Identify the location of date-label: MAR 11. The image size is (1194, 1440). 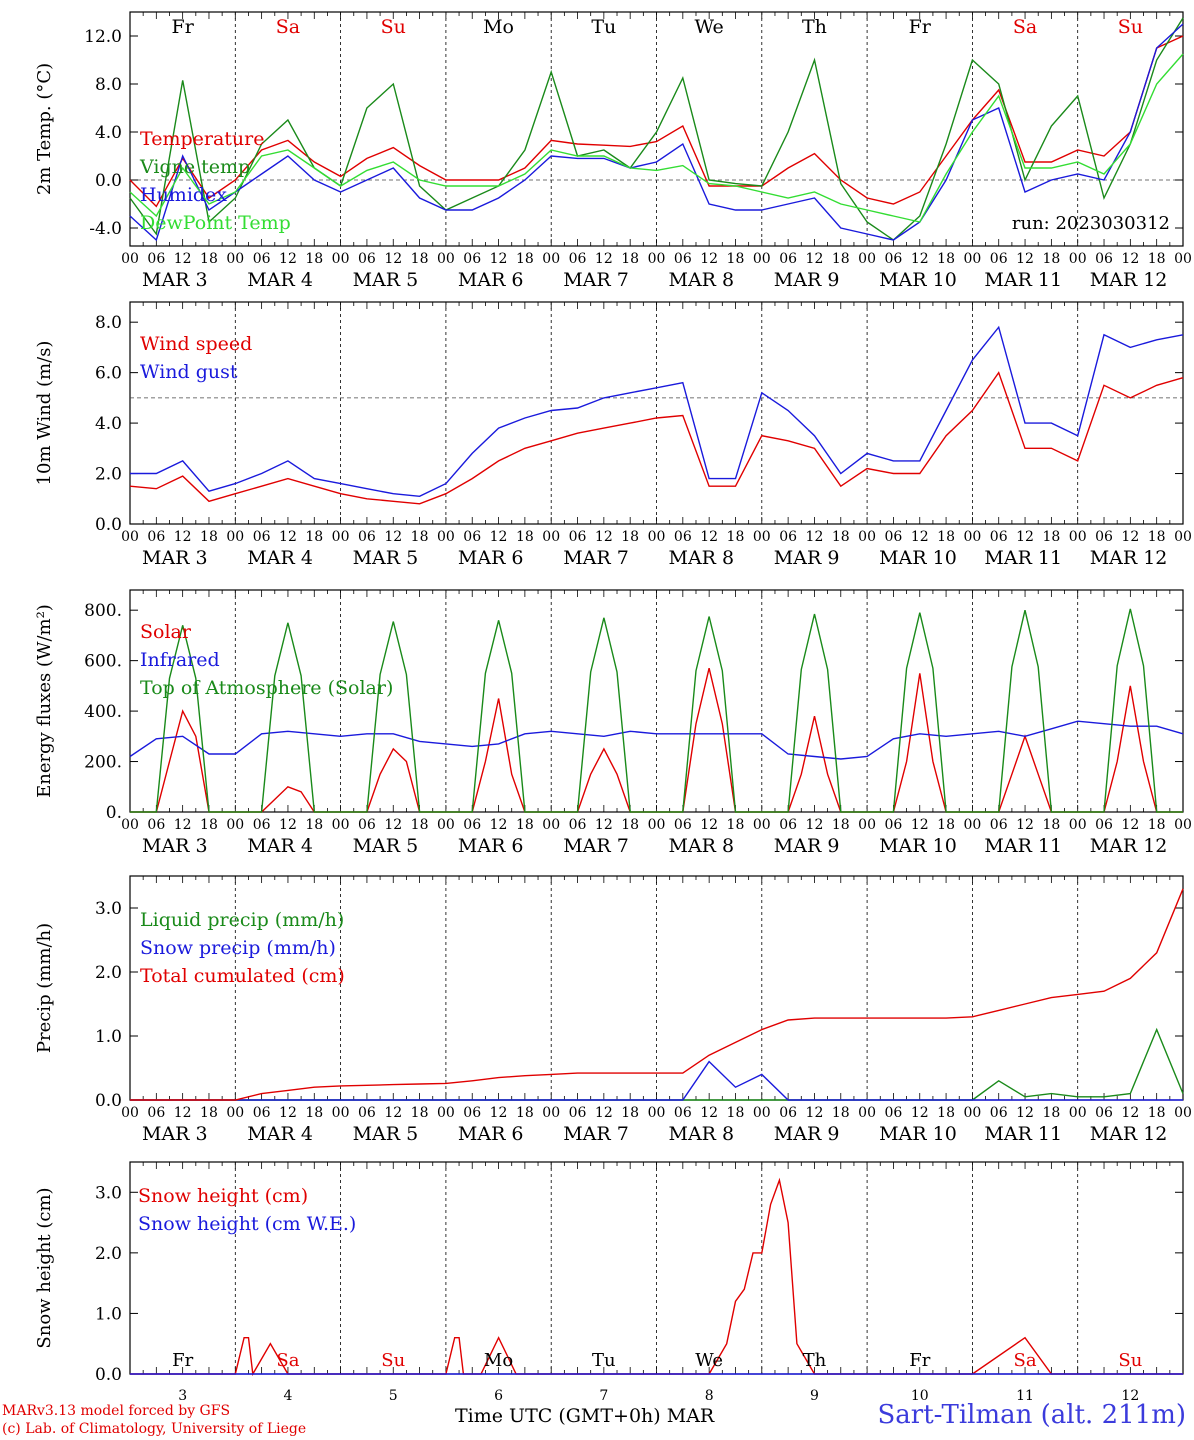
(1023, 558).